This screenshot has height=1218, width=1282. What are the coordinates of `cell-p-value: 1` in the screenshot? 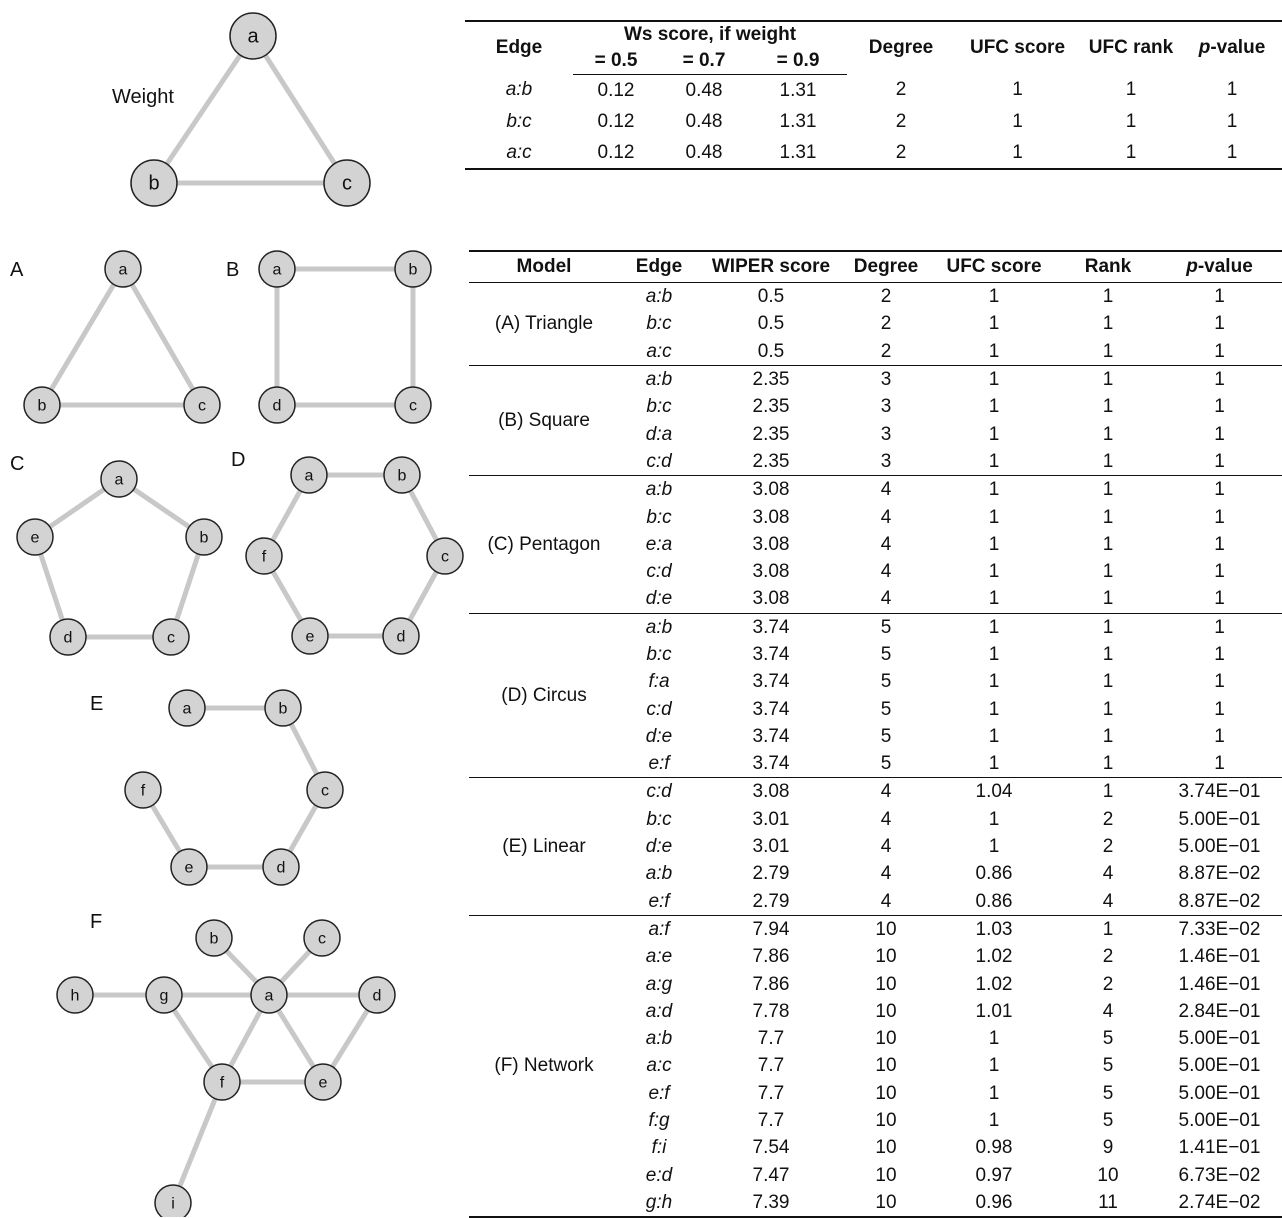 It's located at (1219, 626).